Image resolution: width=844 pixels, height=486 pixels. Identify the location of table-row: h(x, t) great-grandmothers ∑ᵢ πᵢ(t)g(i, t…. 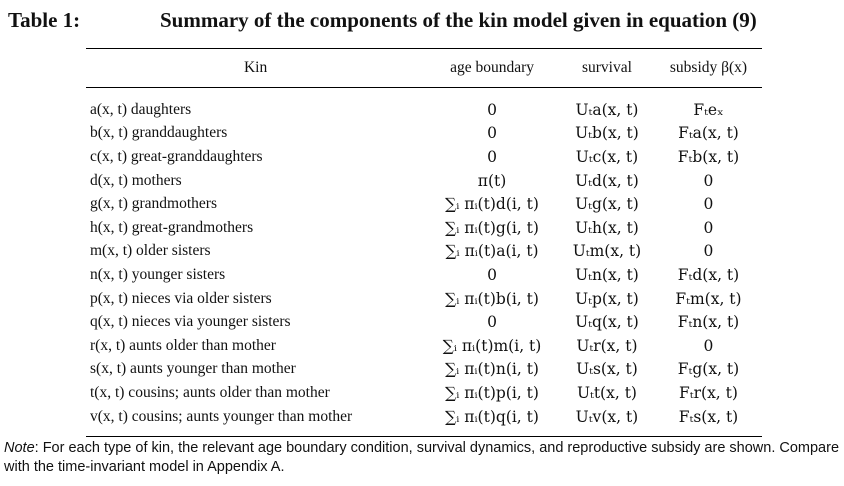
(424, 228).